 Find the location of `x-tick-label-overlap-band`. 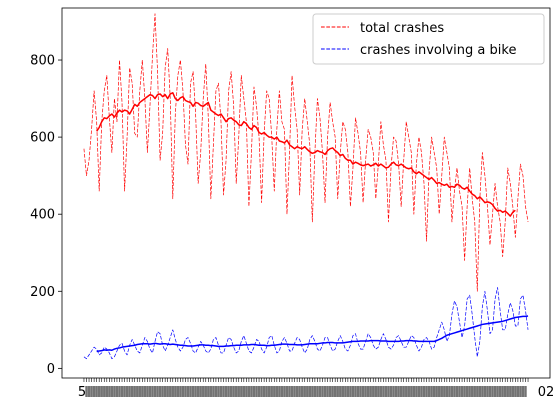

x-tick-label-overlap-band is located at coordinates (306, 391).